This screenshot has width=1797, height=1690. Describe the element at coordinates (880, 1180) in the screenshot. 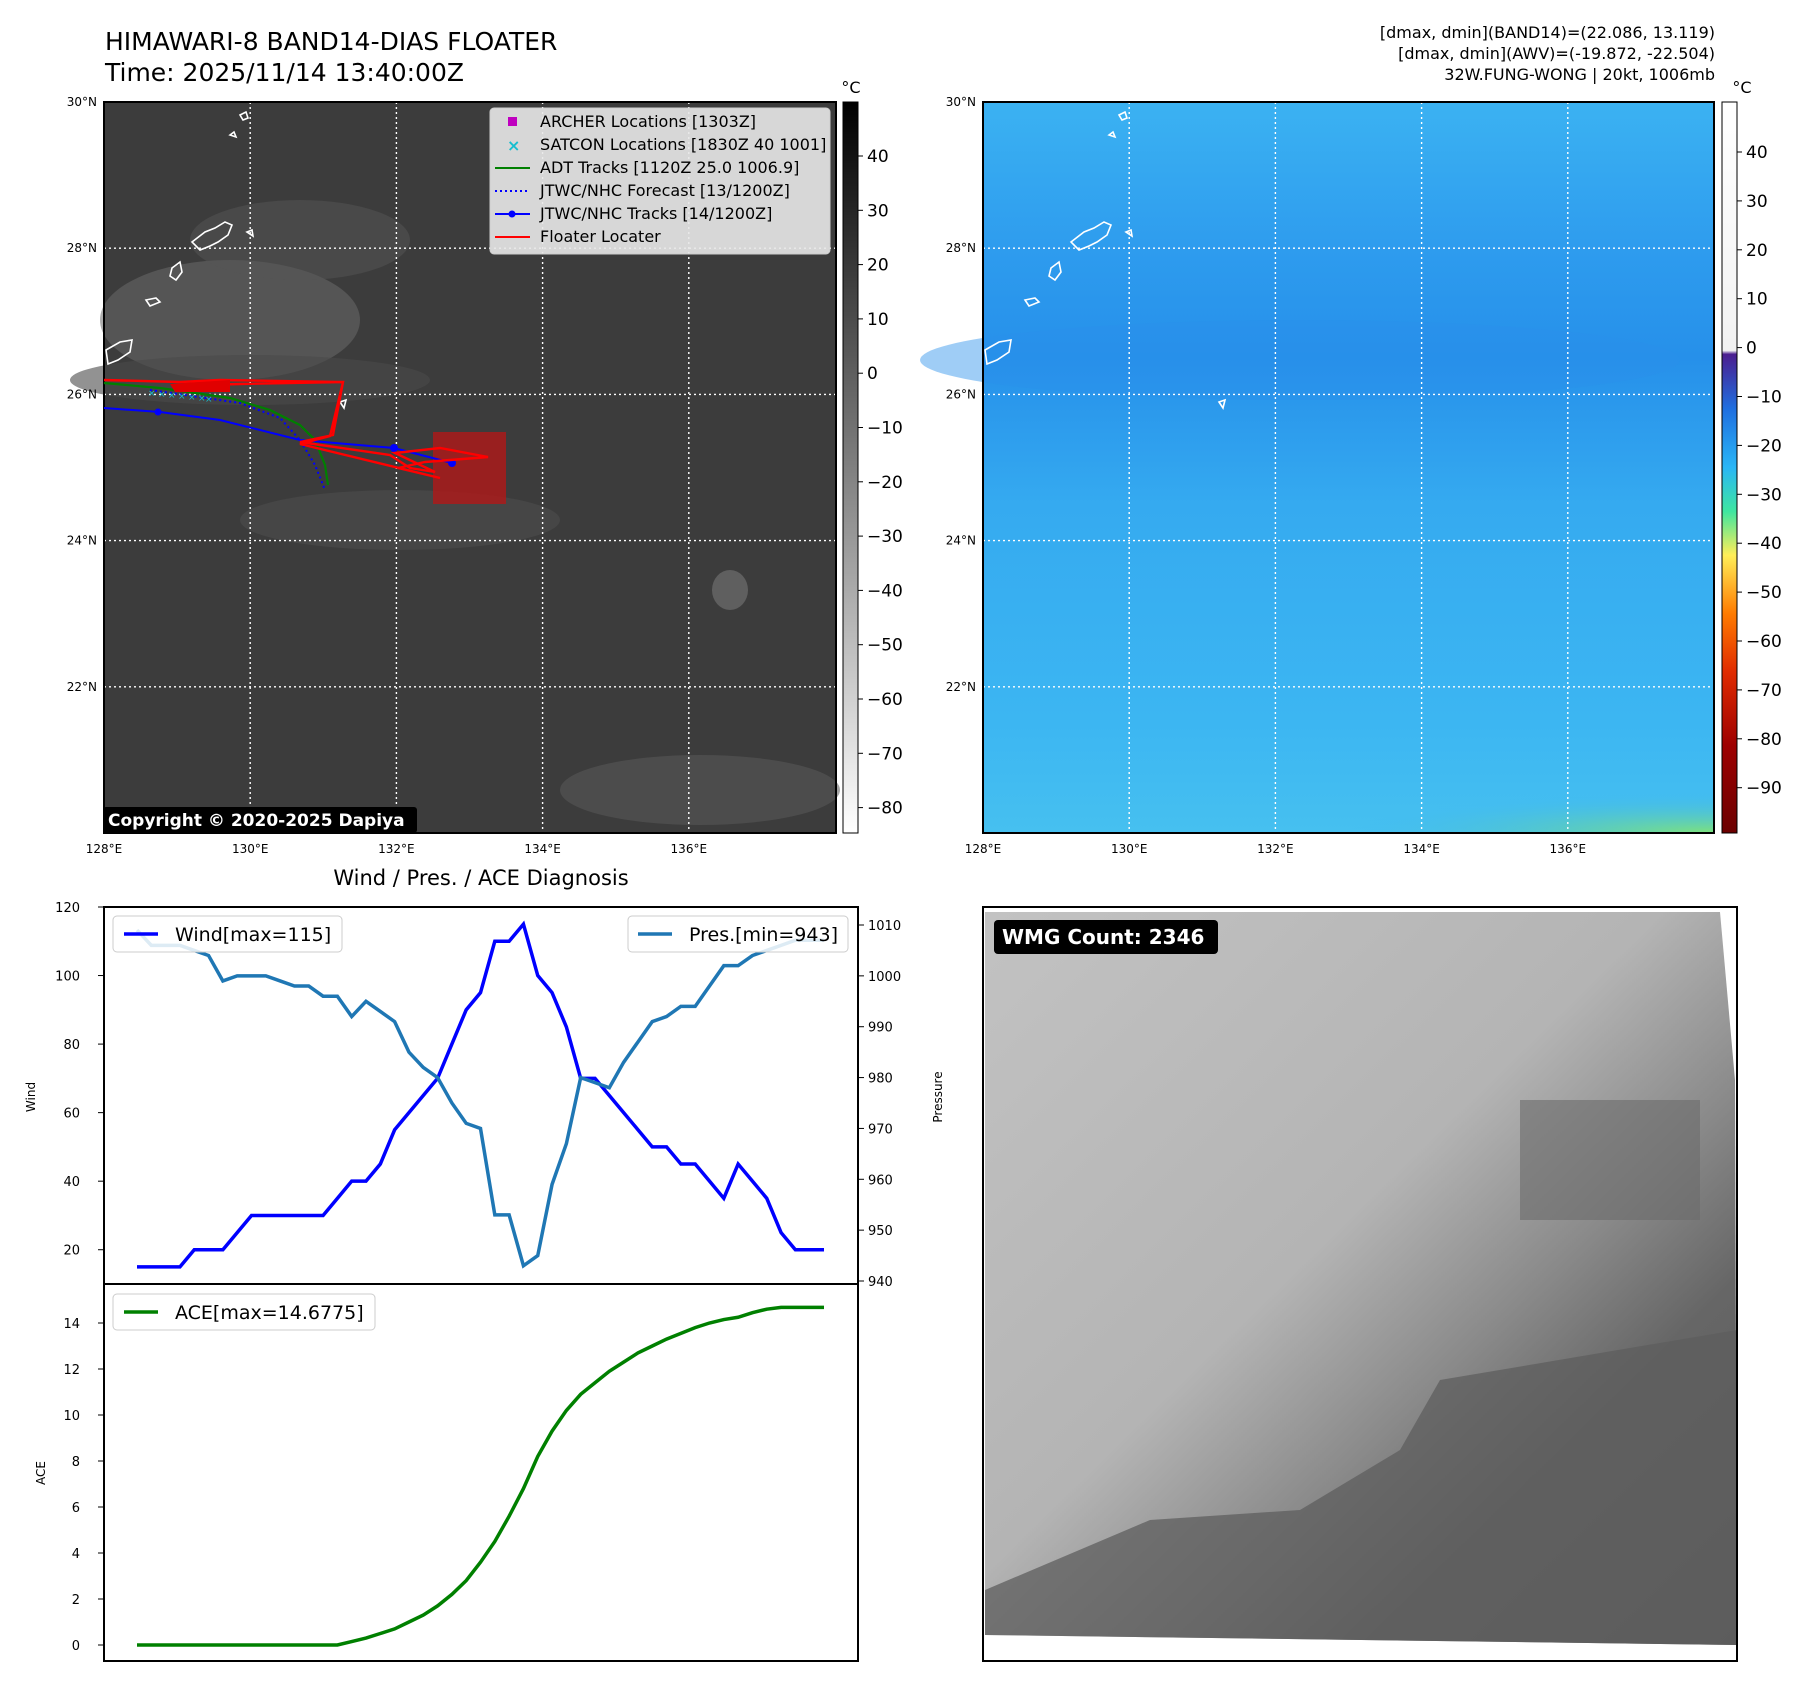

I see `pressure-tick-label: 960` at that location.